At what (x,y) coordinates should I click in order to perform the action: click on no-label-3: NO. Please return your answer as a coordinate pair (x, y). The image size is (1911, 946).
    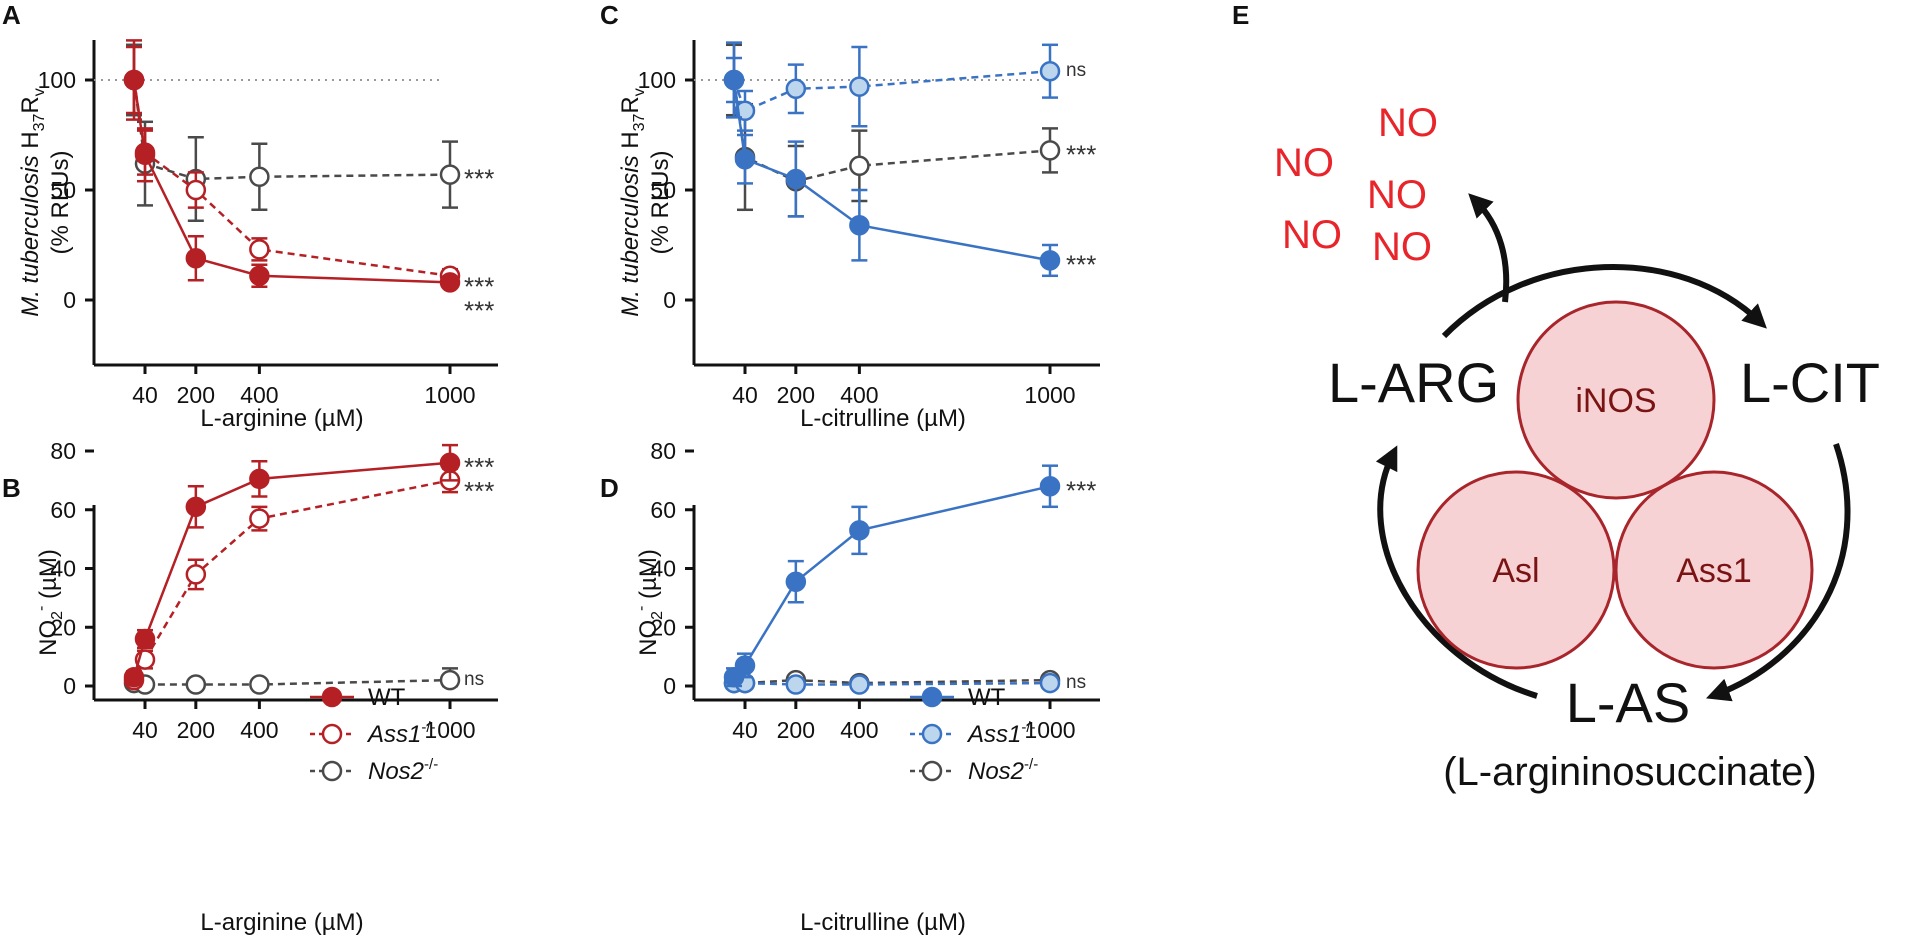
    Looking at the image, I should click on (1397, 195).